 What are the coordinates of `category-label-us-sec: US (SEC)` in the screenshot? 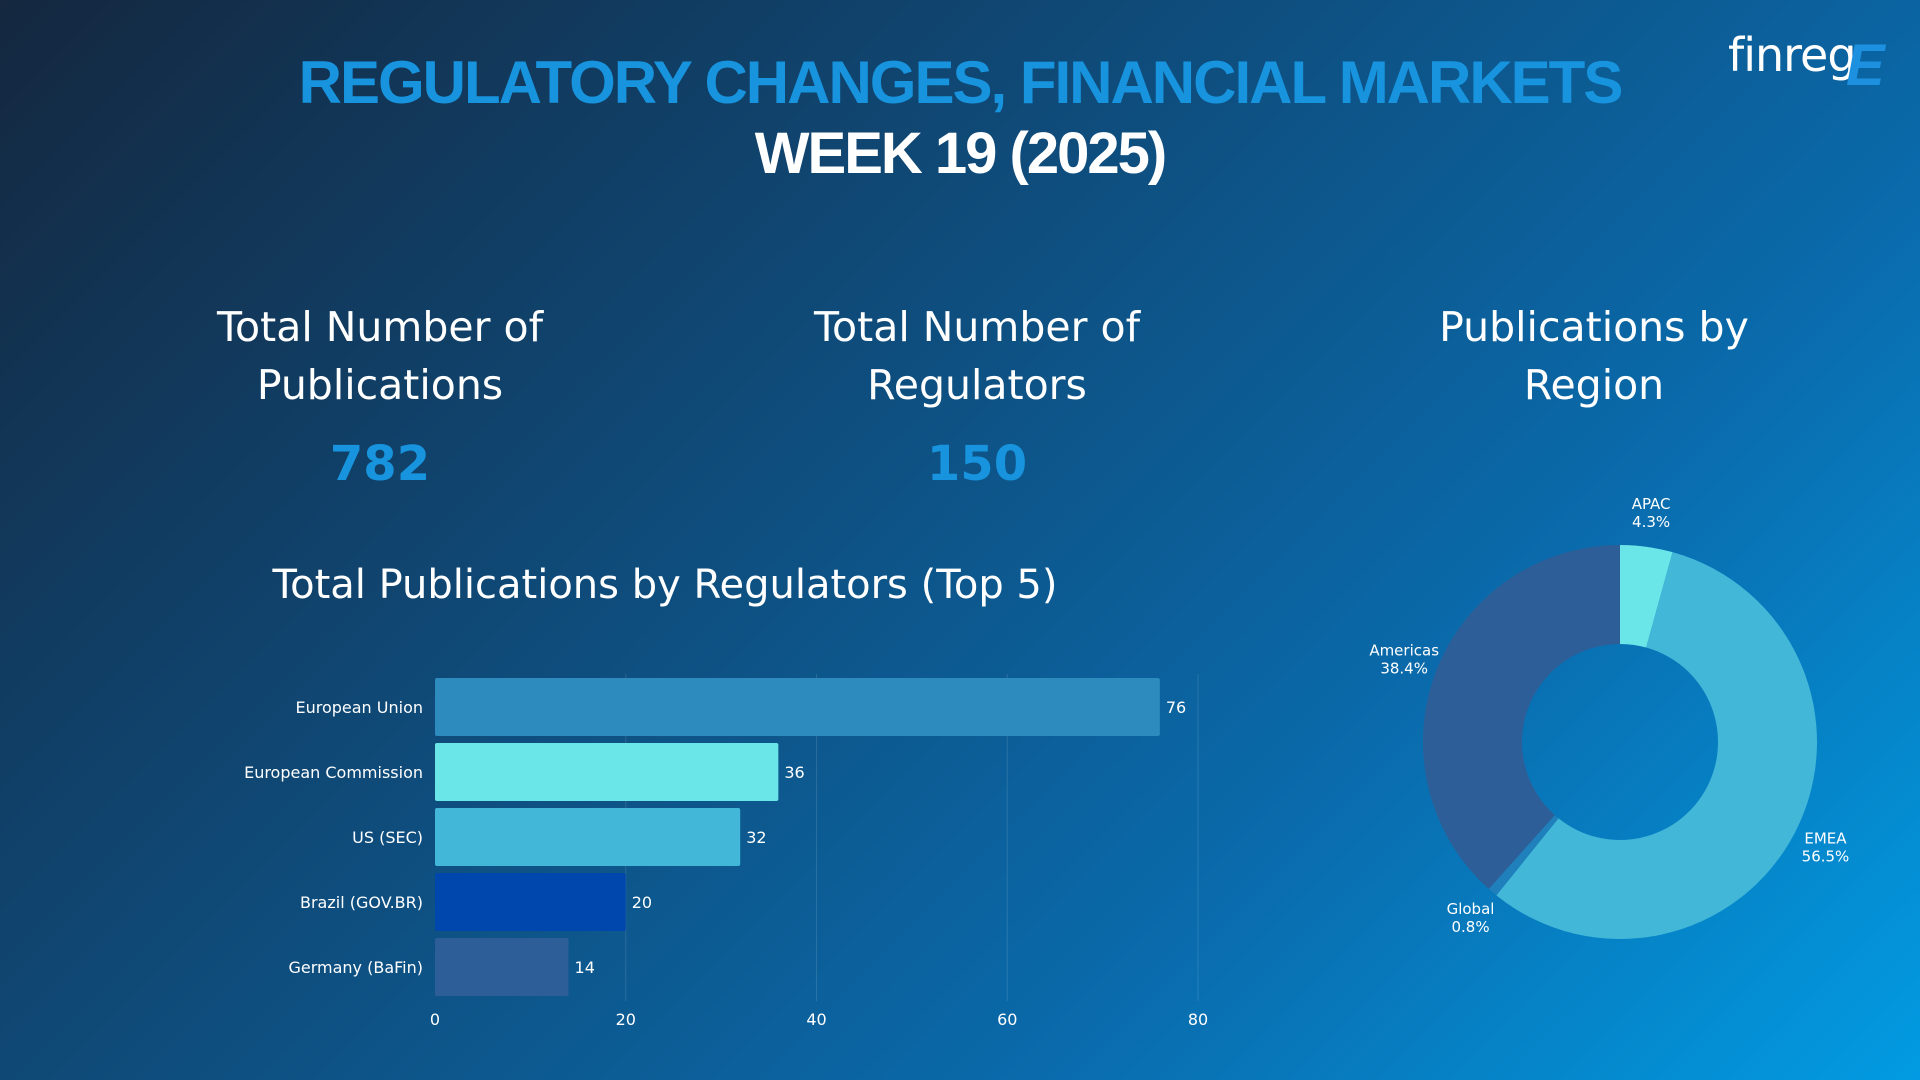 It's located at (387, 837).